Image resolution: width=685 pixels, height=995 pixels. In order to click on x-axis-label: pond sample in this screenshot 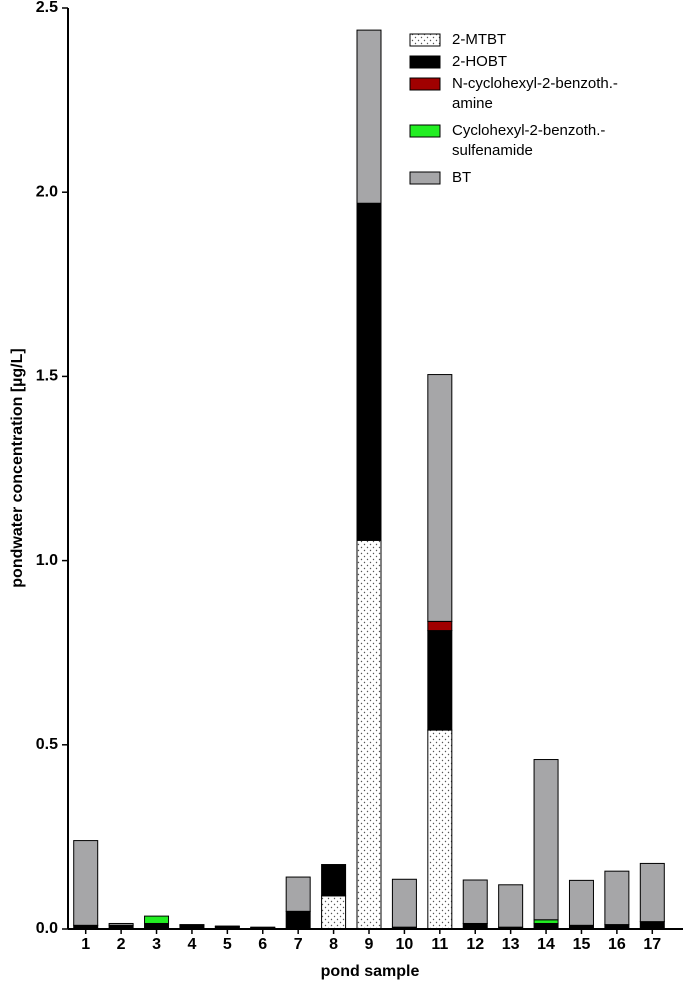, I will do `click(370, 971)`.